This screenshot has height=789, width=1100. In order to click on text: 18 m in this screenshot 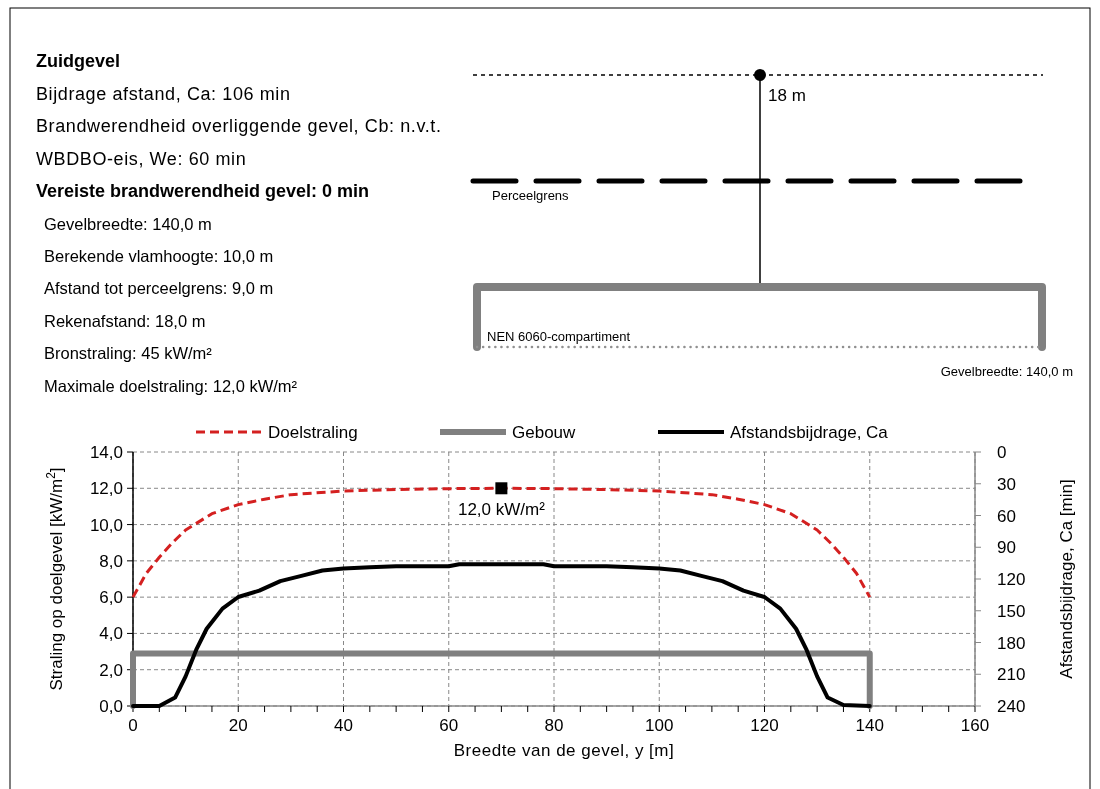, I will do `click(787, 95)`.